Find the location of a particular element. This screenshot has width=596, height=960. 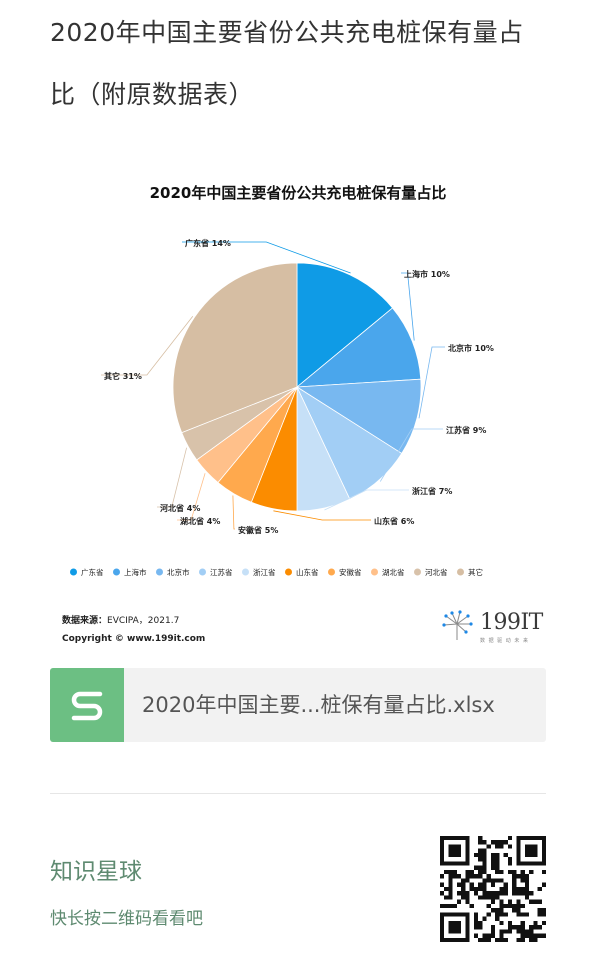

legend-label-3: 江苏省 is located at coordinates (221, 572).